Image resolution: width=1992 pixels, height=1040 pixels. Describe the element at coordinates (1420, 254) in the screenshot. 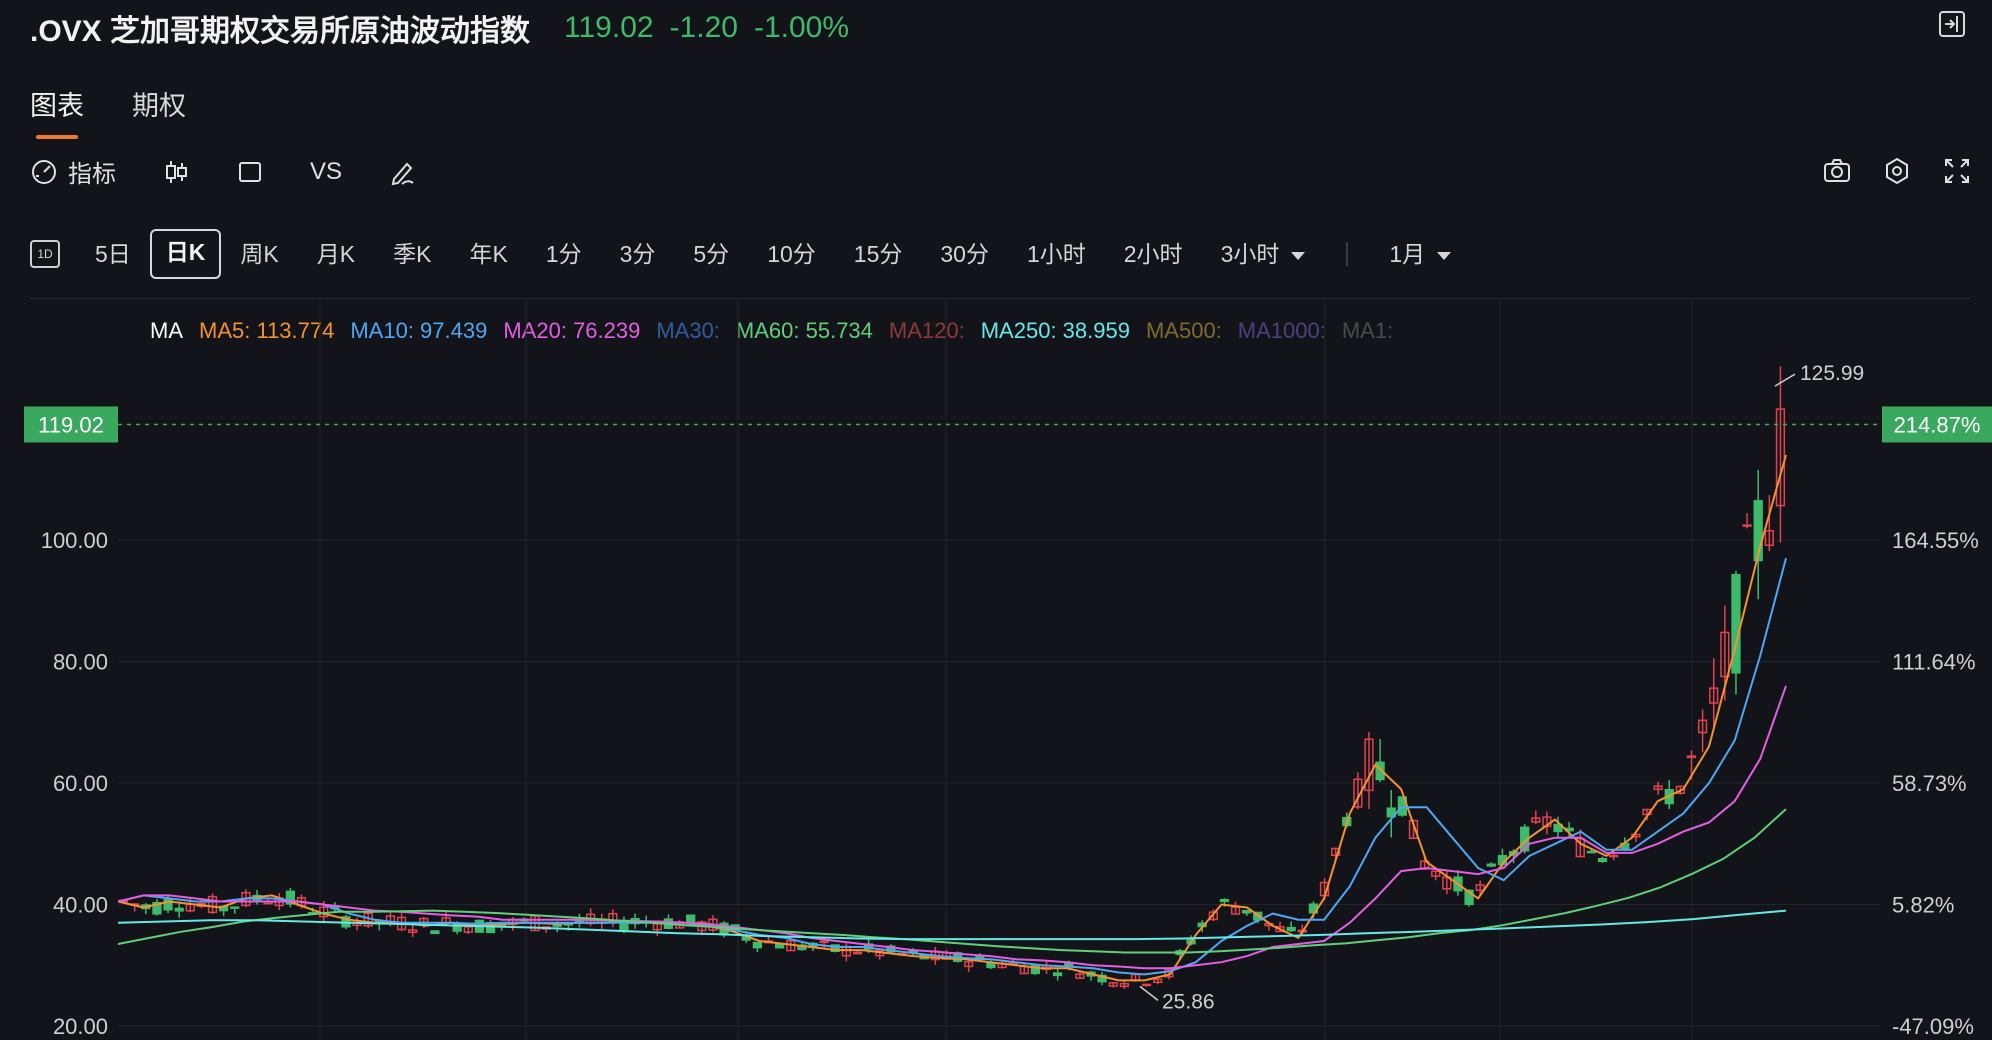

I see `range-dropdown: 1月` at that location.